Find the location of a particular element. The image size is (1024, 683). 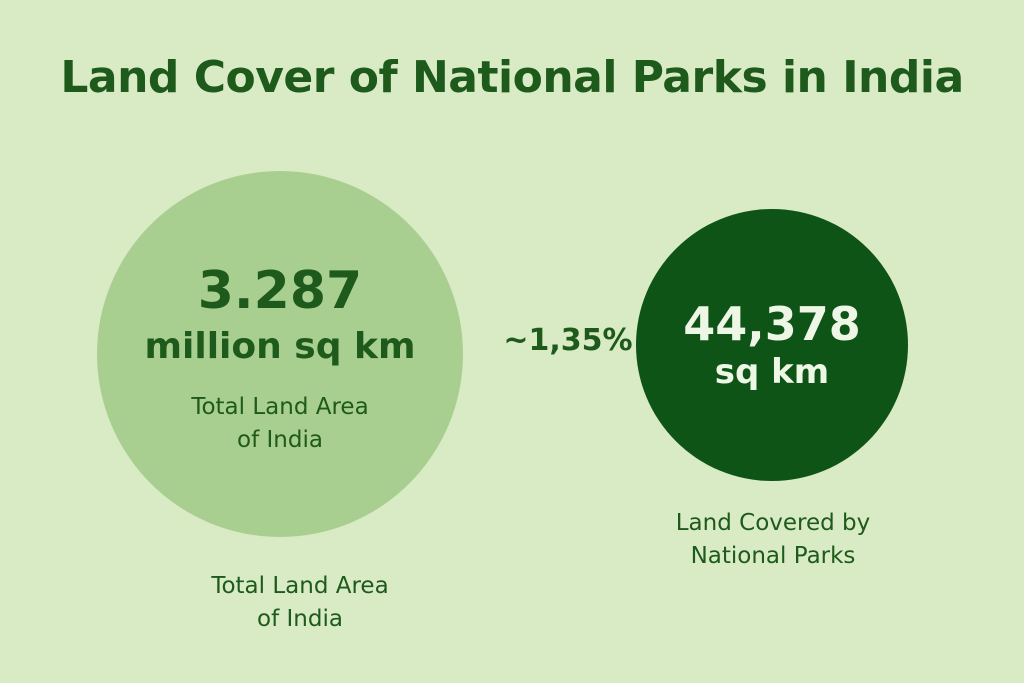

india-total-area-label: Total Land Area of India is located at coordinates (280, 424).